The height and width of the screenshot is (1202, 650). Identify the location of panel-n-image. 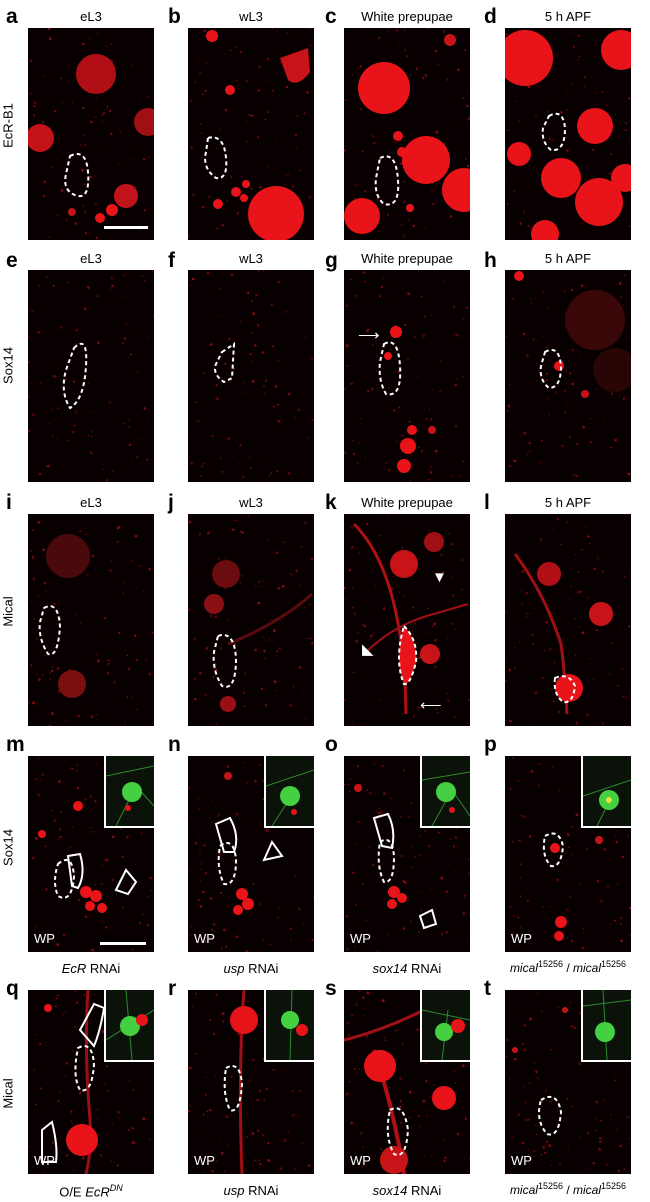
(251, 854).